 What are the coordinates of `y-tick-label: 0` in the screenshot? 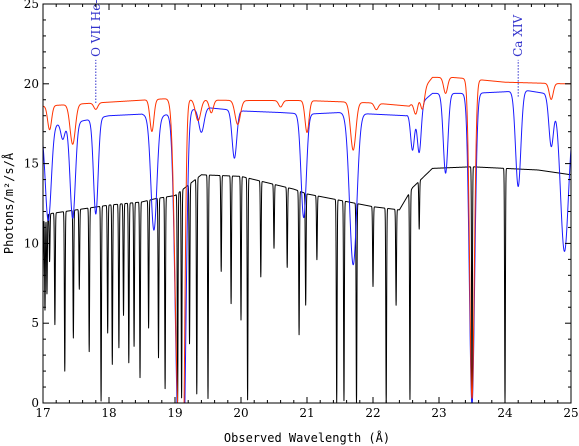 It's located at (35, 403).